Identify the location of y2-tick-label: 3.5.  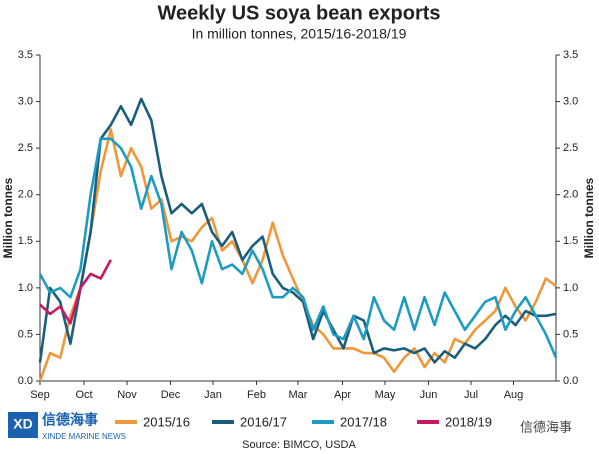
(570, 55).